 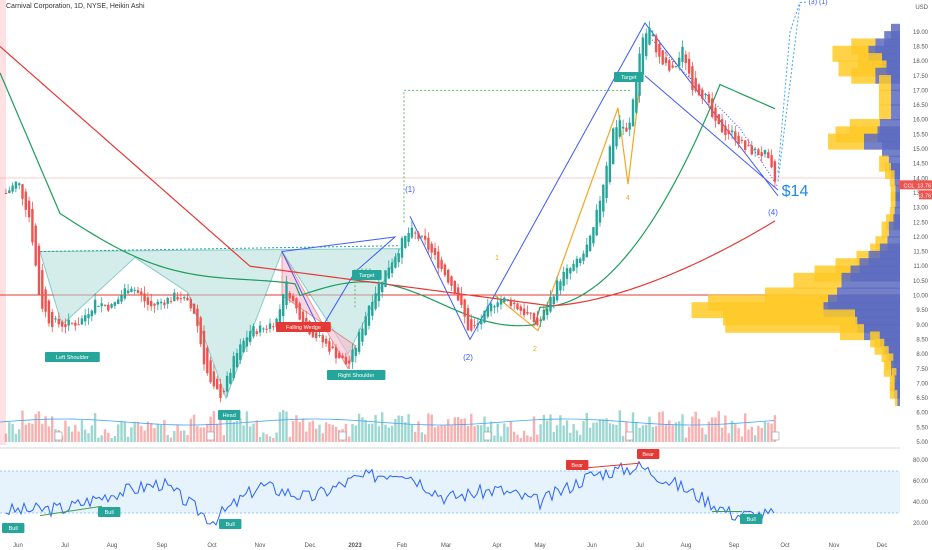 What do you see at coordinates (921, 47) in the screenshot?
I see `price-tick: 18.50` at bounding box center [921, 47].